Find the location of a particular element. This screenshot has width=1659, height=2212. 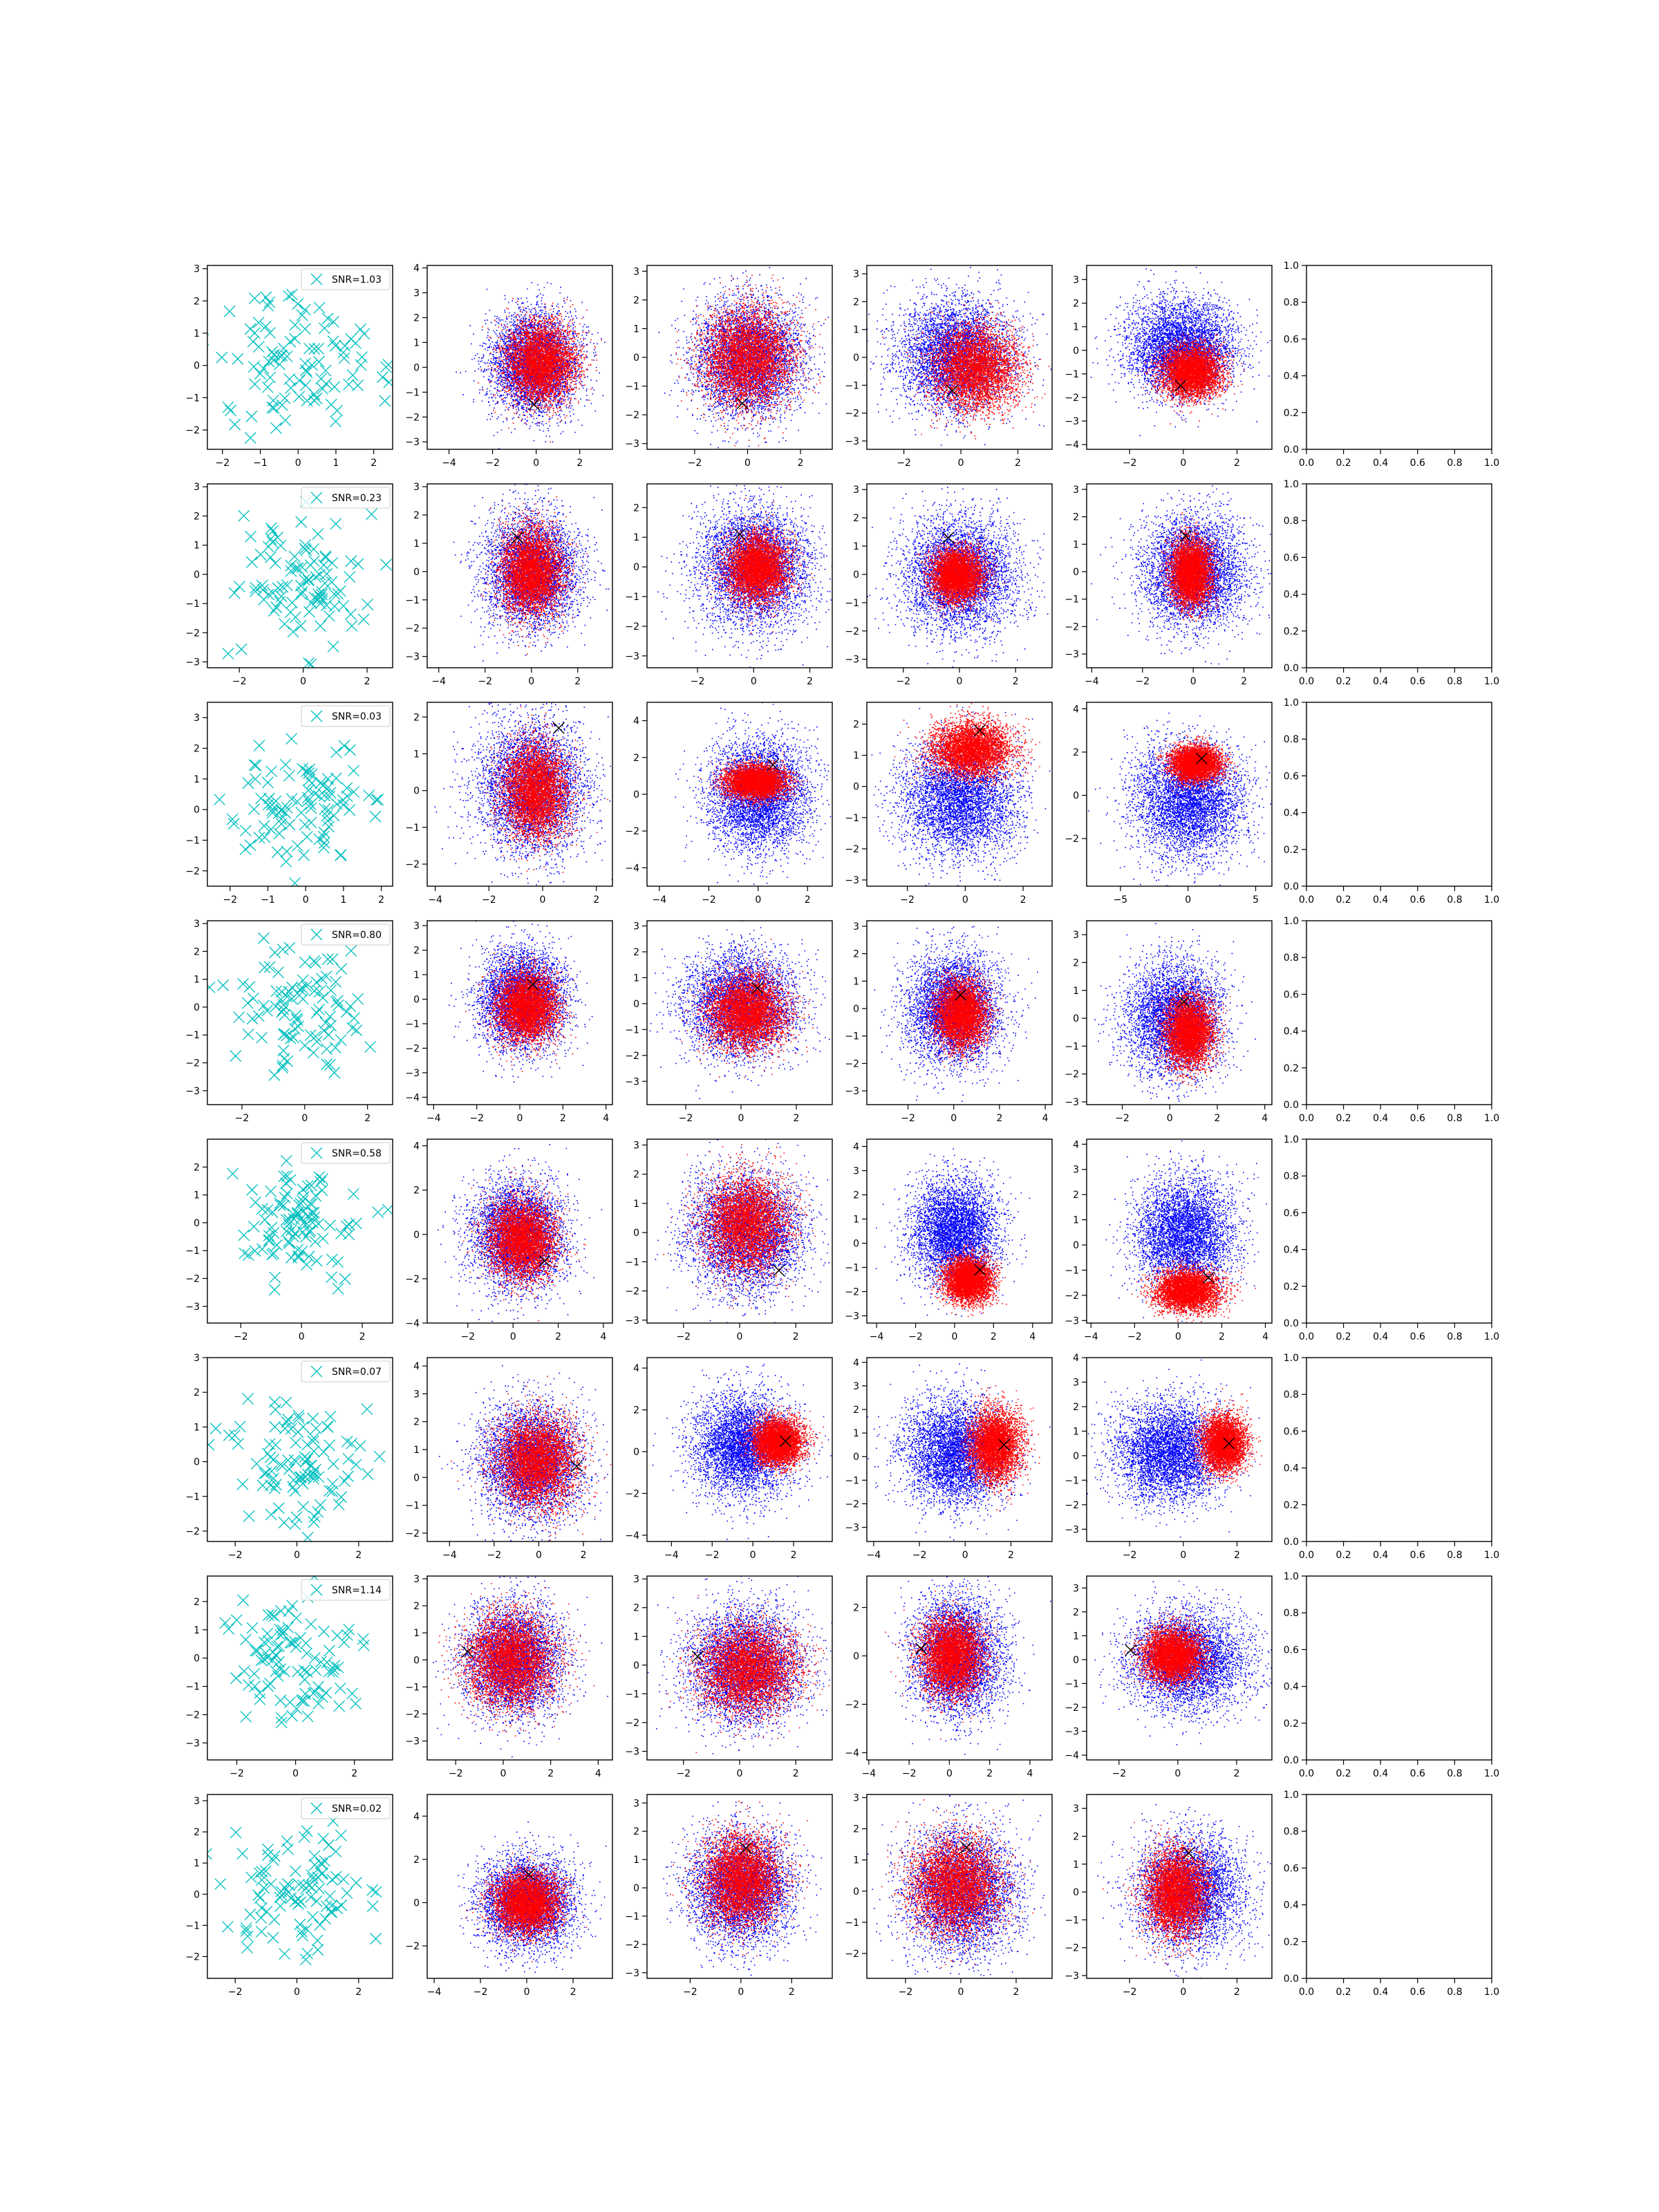

row-5-panel-5-ytick-label-4: 1 is located at coordinates (1076, 1220).